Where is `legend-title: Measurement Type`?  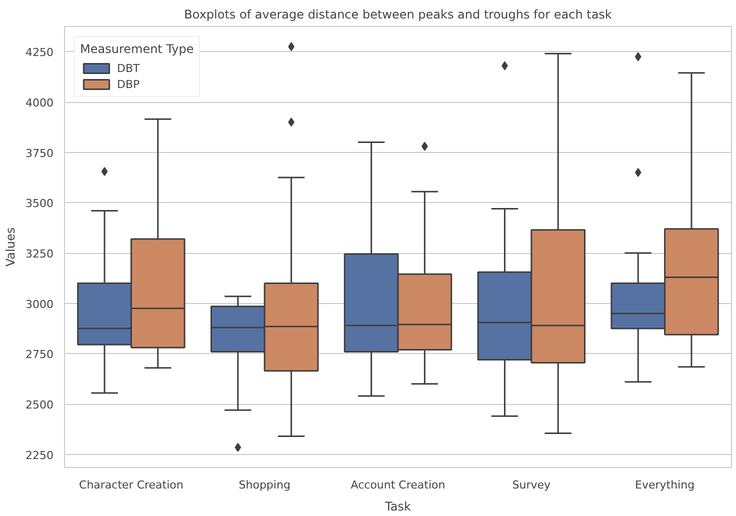
legend-title: Measurement Type is located at coordinates (137, 49).